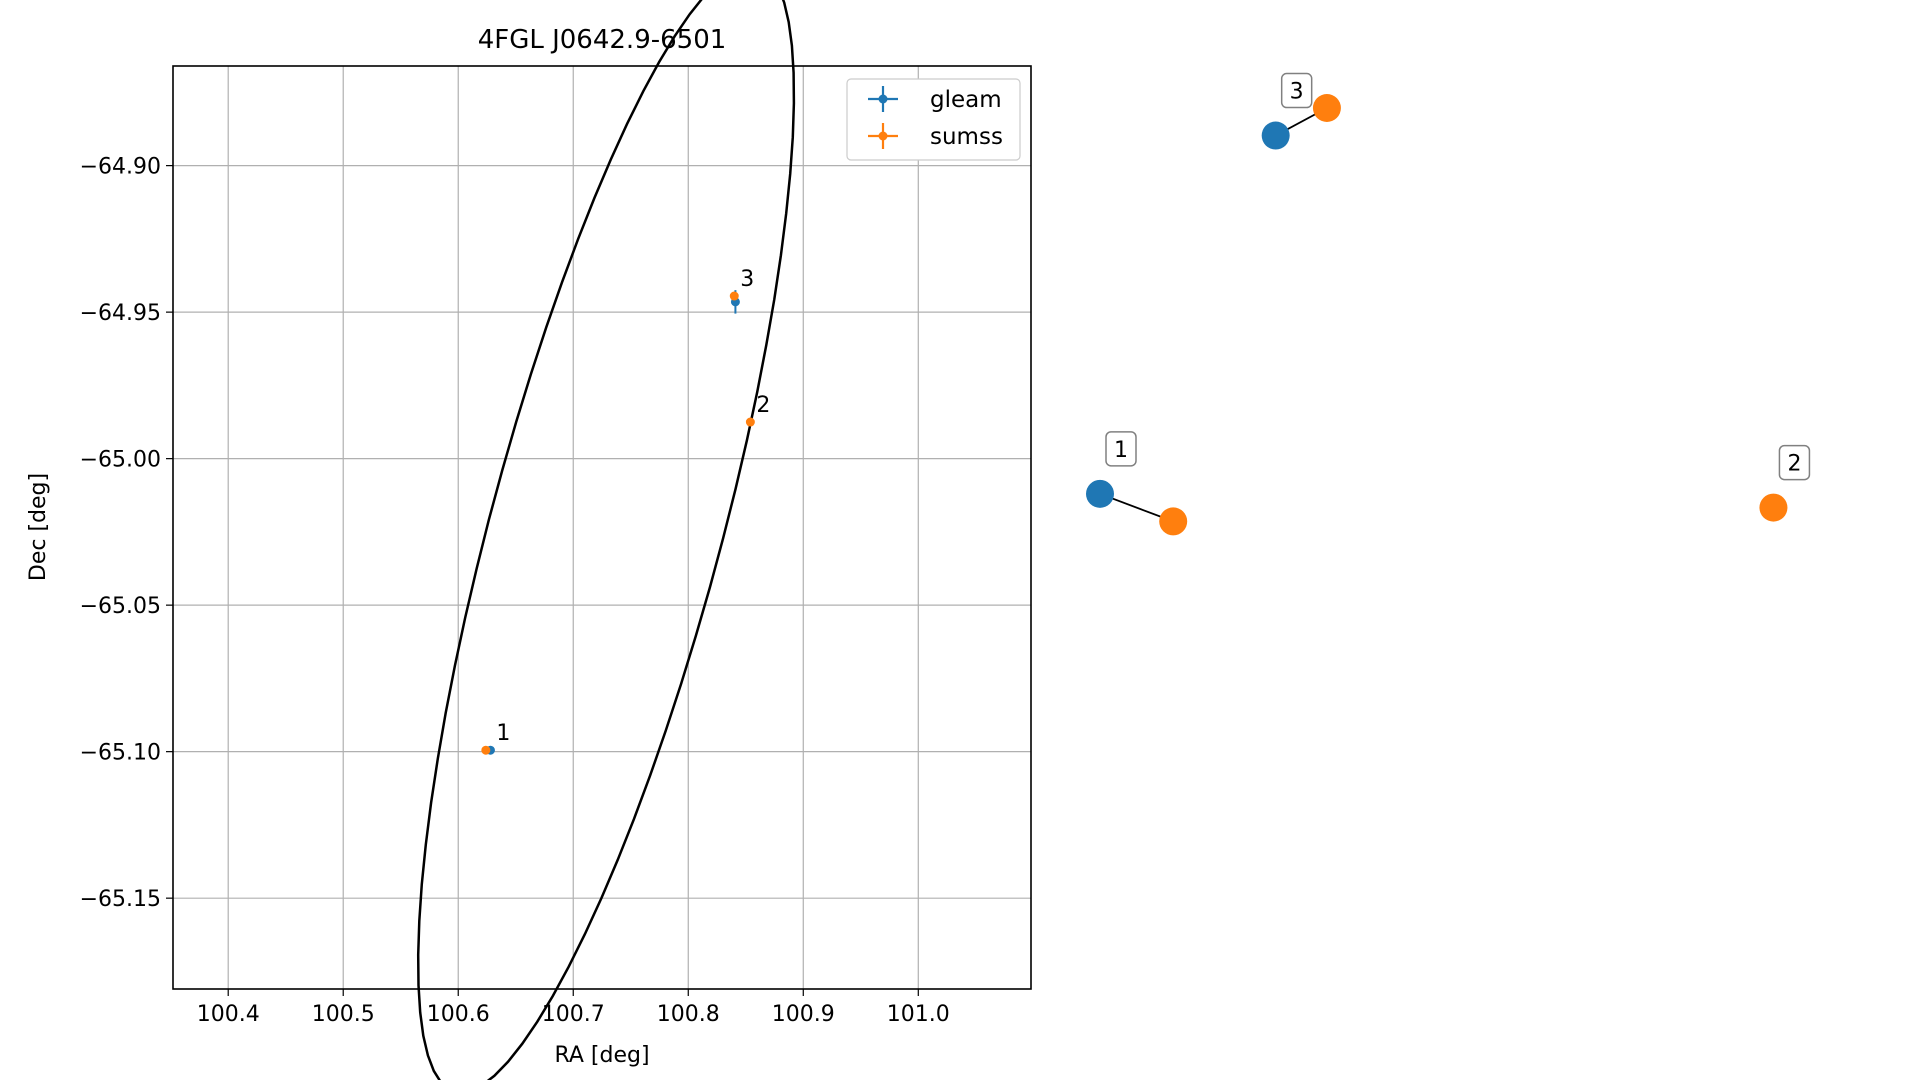 The image size is (1919, 1080). Describe the element at coordinates (503, 733) in the screenshot. I see `point-label: 1` at that location.